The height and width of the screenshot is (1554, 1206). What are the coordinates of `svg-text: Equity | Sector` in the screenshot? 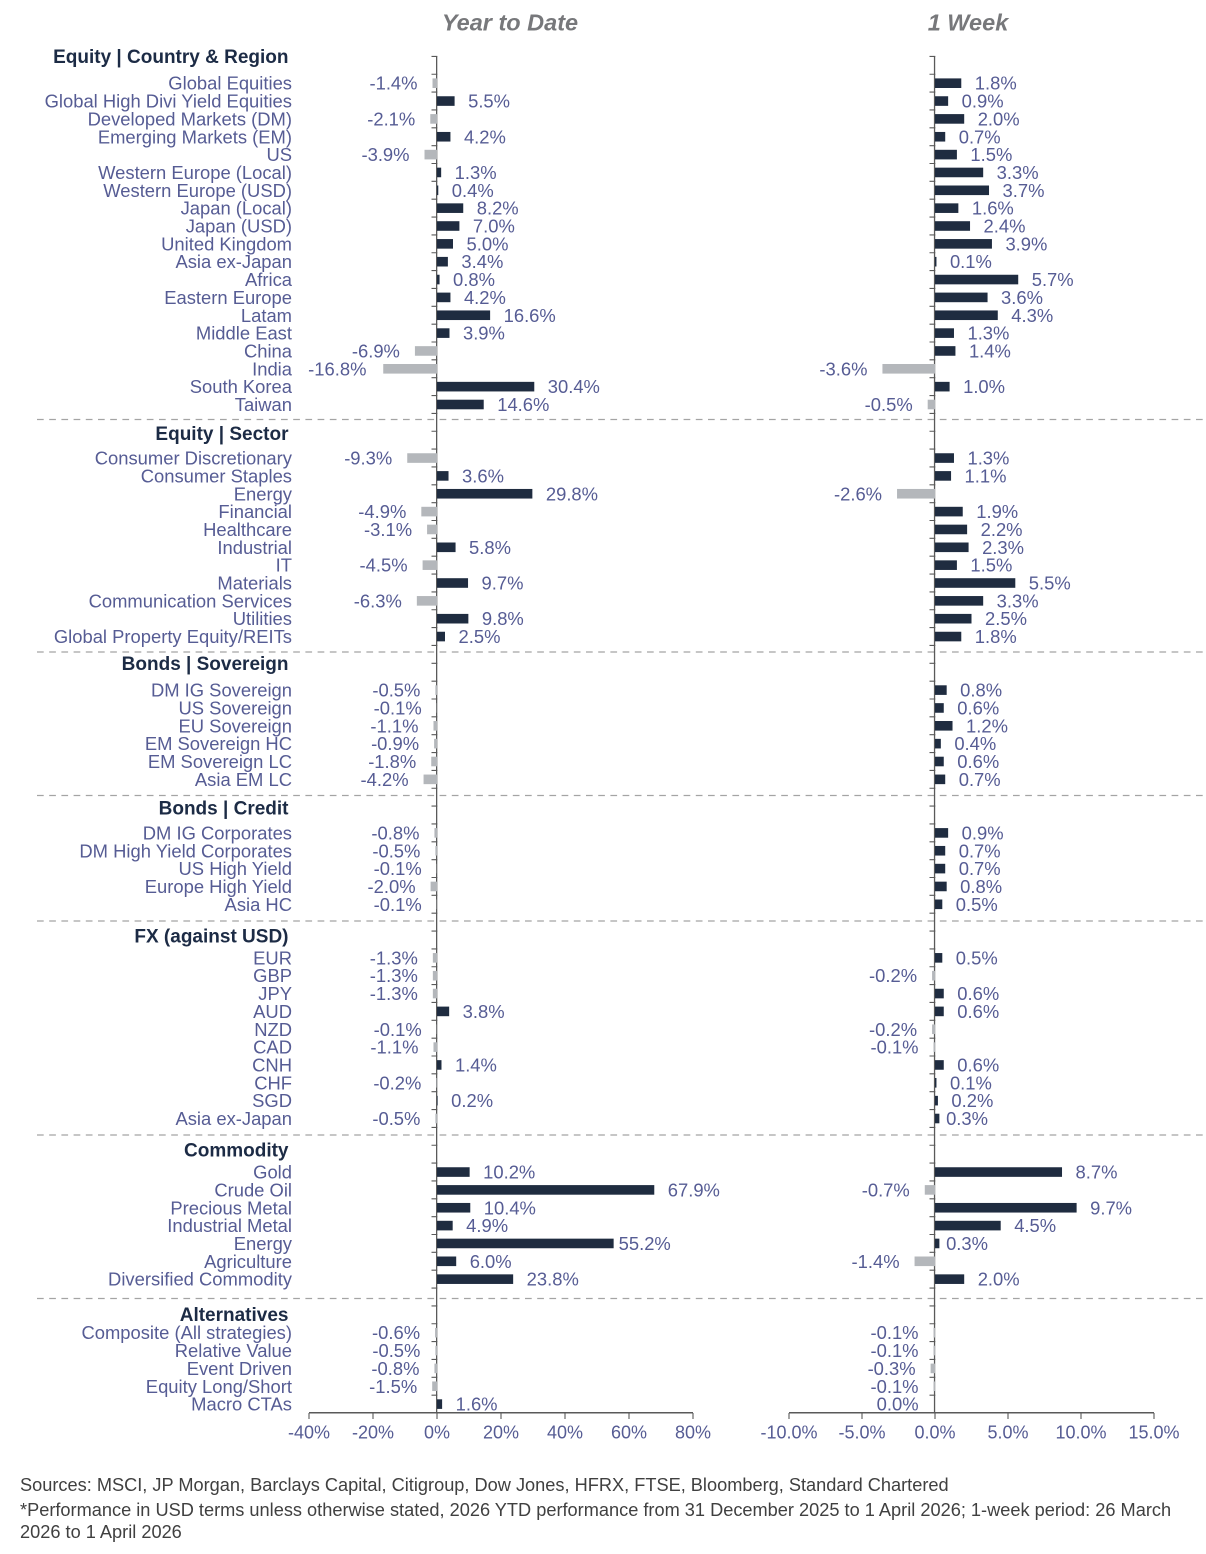 It's located at (222, 434).